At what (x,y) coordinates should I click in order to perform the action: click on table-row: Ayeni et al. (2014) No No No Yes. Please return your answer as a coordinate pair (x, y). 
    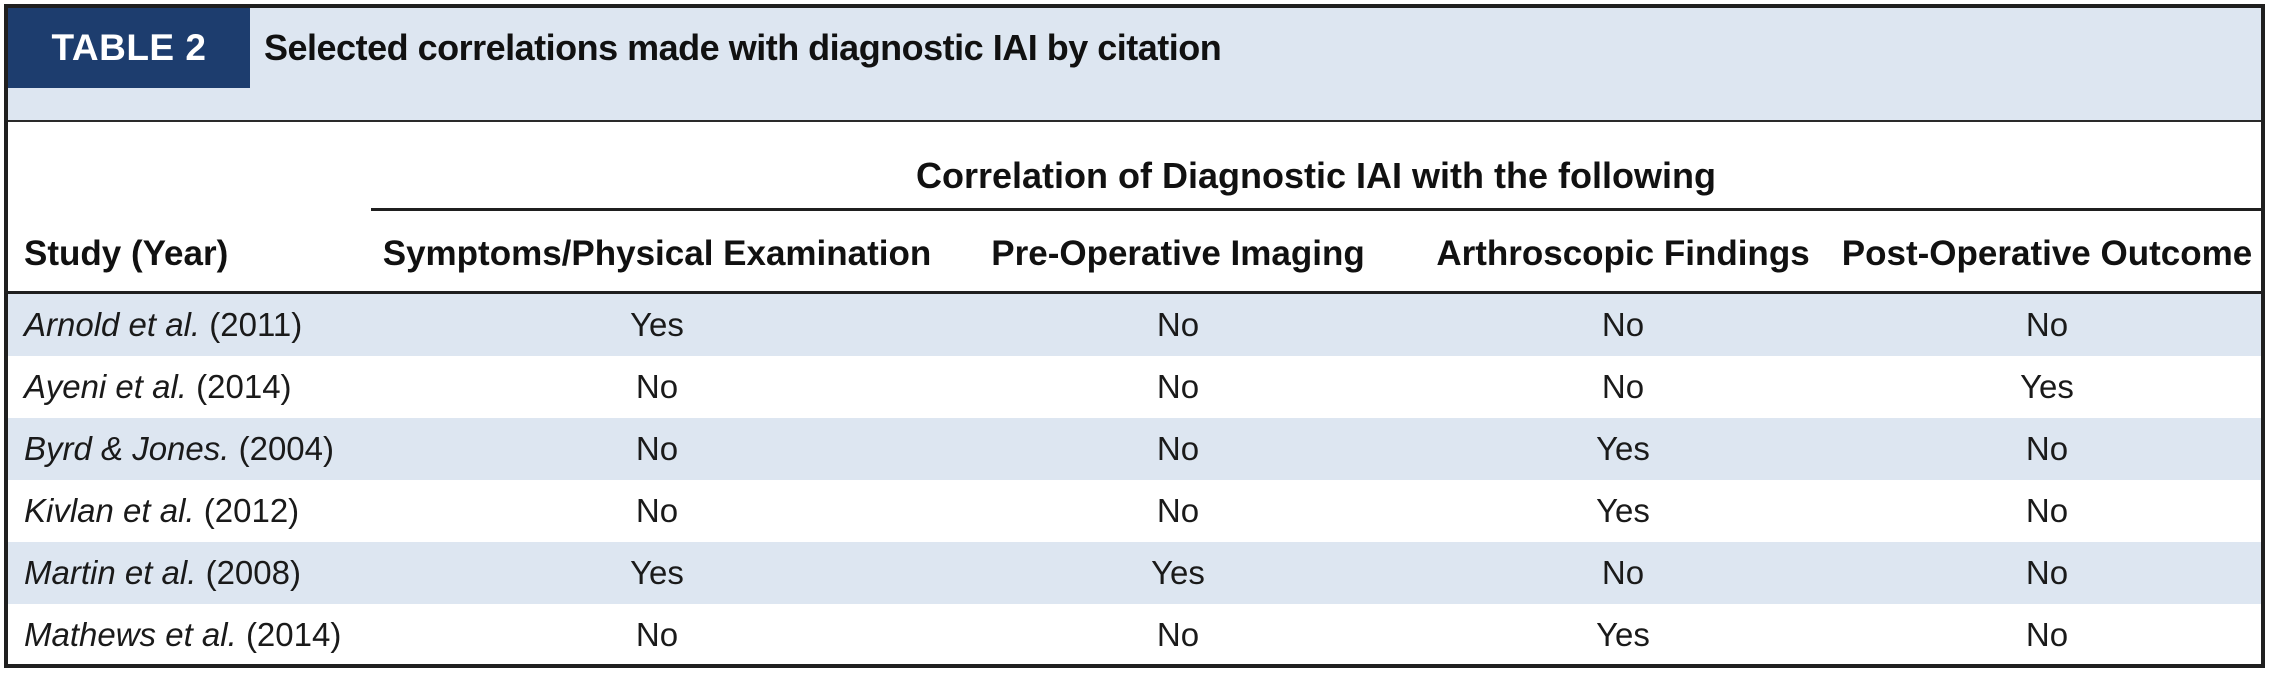
    Looking at the image, I should click on (1134, 387).